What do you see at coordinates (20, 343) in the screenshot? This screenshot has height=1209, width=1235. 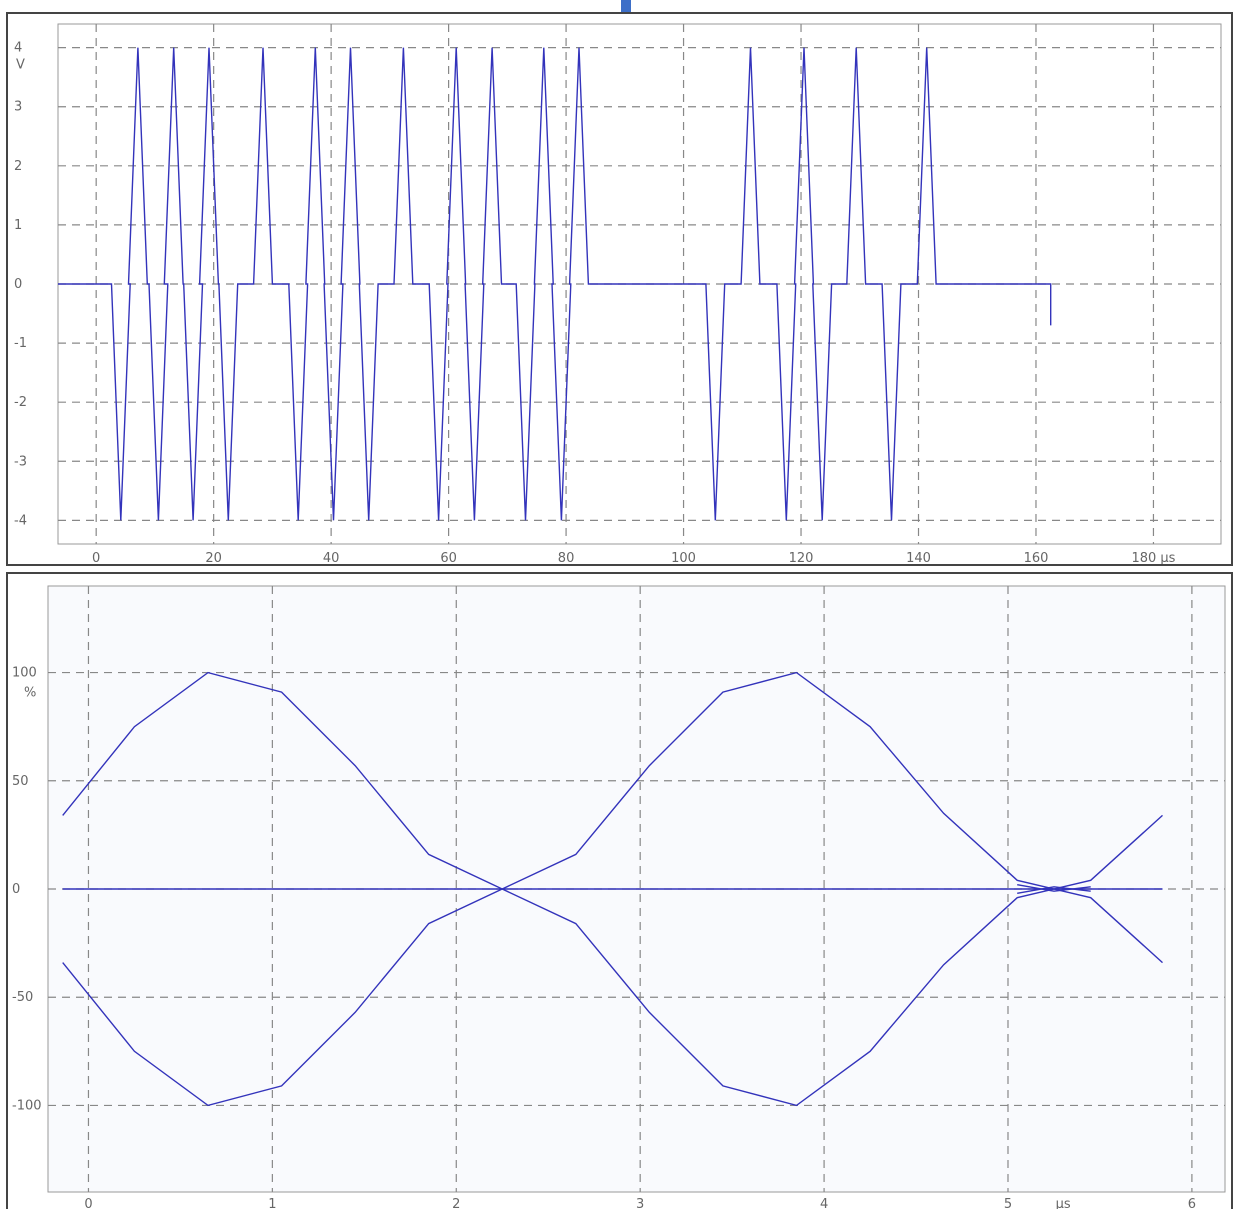 I see `y-tick-label: -1` at bounding box center [20, 343].